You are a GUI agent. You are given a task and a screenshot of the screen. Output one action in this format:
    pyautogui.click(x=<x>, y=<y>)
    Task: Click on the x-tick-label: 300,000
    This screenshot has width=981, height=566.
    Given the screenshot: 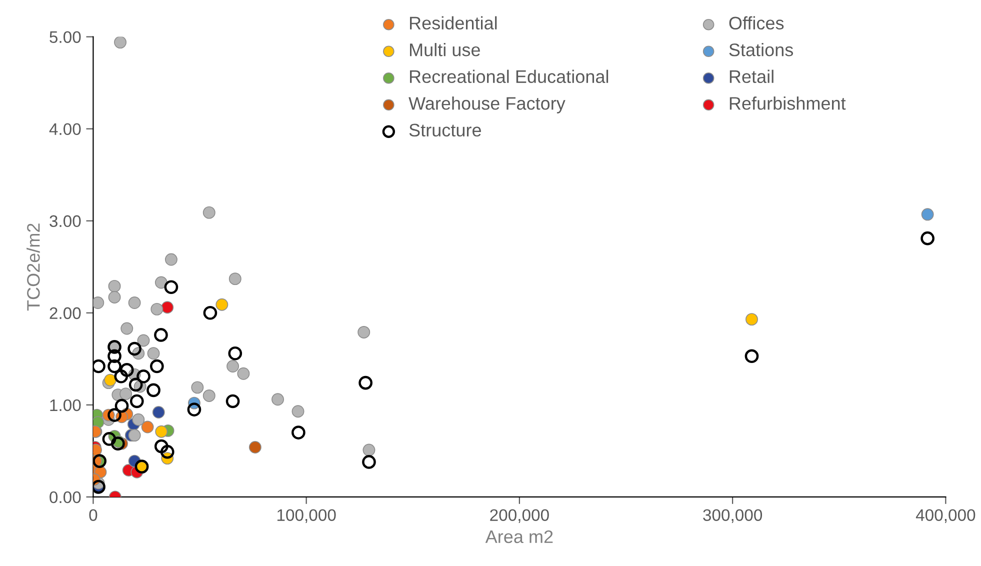 What is the action you would take?
    pyautogui.click(x=732, y=516)
    